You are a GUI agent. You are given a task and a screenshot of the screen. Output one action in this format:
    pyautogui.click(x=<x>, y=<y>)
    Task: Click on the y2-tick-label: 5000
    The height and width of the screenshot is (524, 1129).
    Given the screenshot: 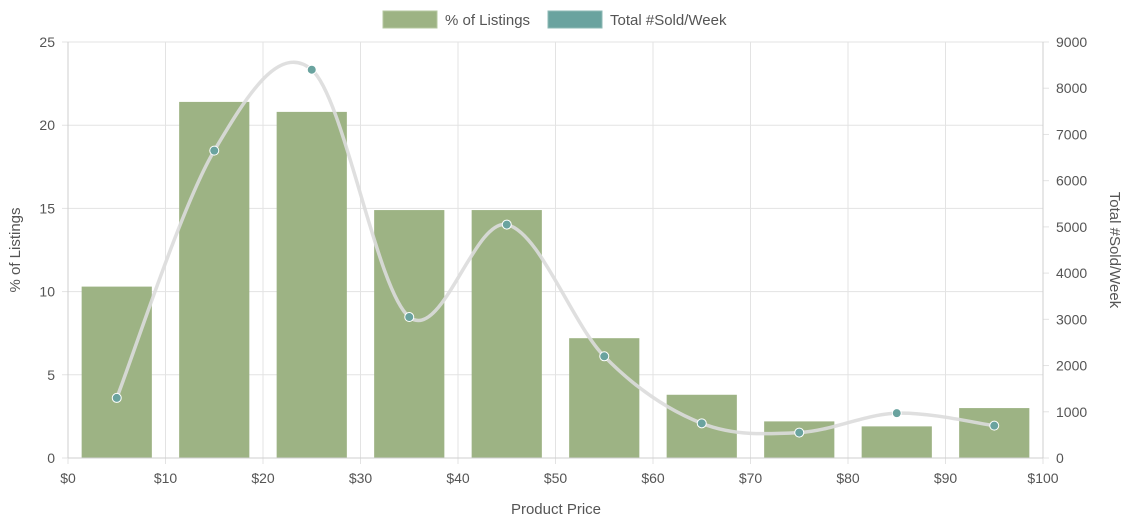 What is the action you would take?
    pyautogui.click(x=1071, y=227)
    